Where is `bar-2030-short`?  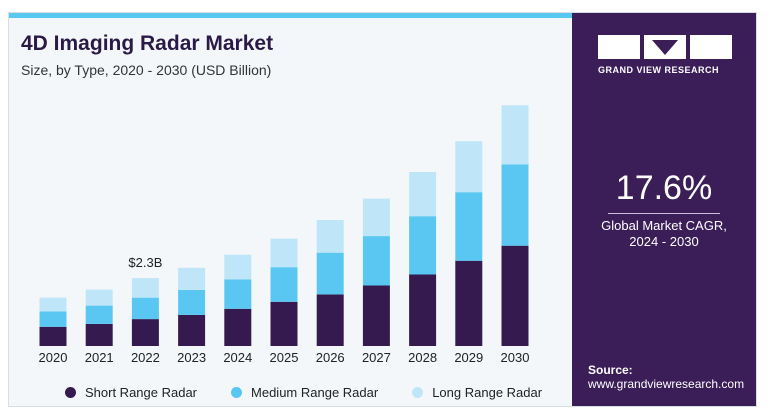 bar-2030-short is located at coordinates (515, 295).